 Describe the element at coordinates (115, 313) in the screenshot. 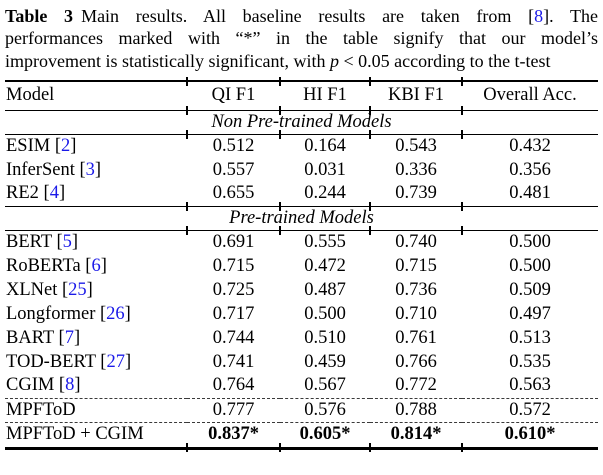

I see `citation-ref: 26` at that location.